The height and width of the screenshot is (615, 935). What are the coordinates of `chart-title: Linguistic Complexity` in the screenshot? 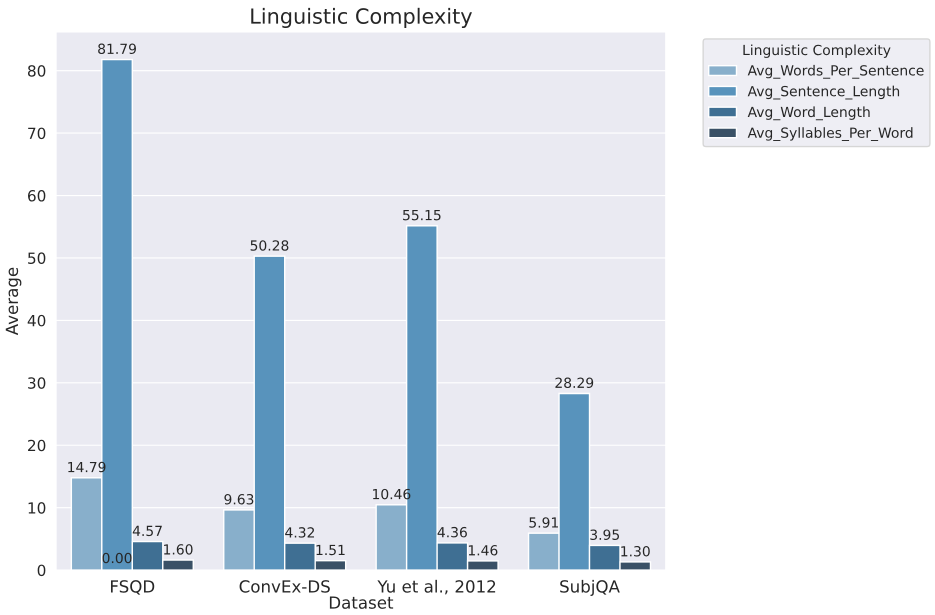 It's located at (361, 18).